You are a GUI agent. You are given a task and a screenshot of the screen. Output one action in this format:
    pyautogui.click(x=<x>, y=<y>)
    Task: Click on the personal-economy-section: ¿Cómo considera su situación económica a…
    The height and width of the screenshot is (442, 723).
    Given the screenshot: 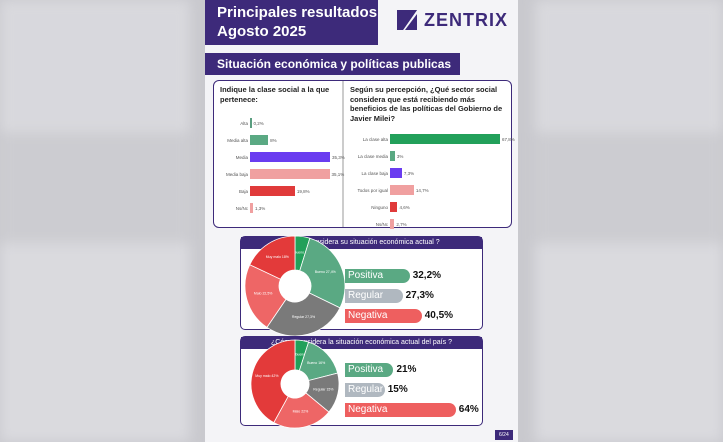 What is the action you would take?
    pyautogui.click(x=361, y=286)
    